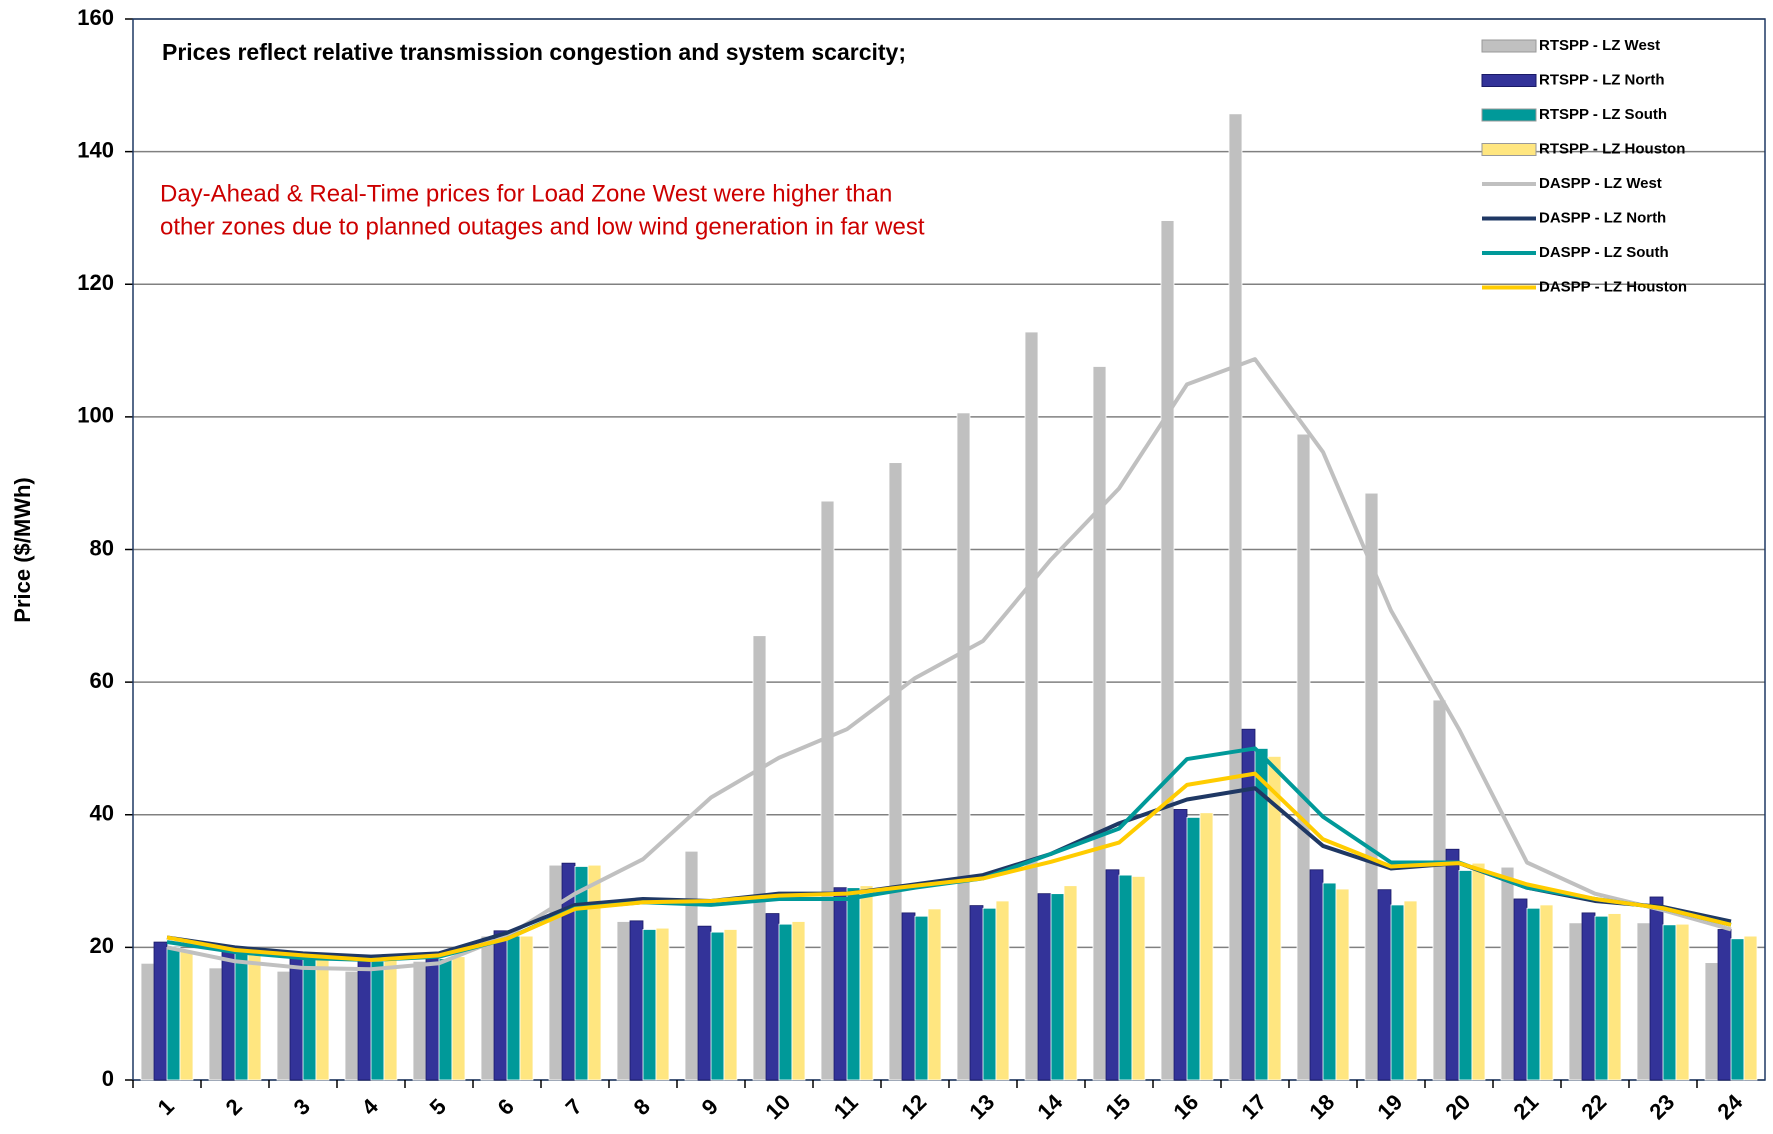  I want to click on x-tick-label: 23, so click(1661, 1106).